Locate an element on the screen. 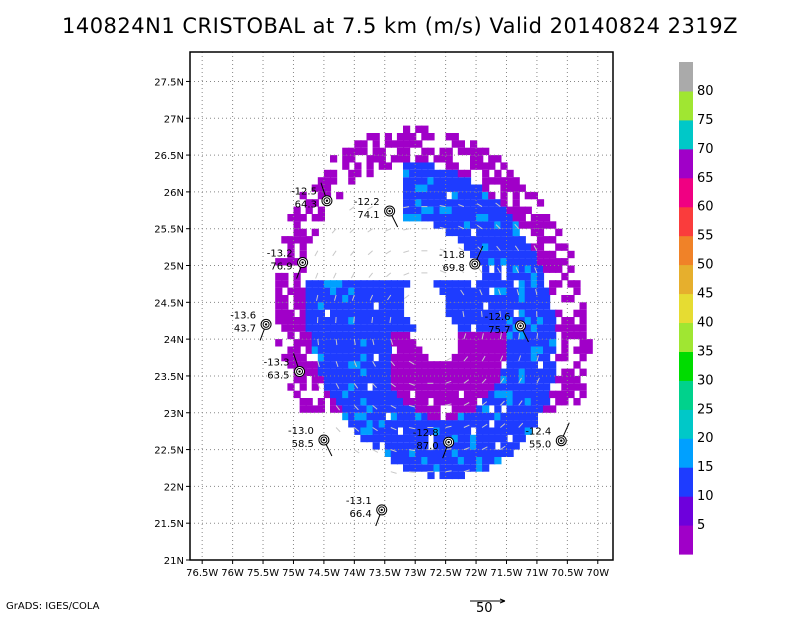 The image size is (800, 618). dropsonde-top-value: -12.6 is located at coordinates (498, 317).